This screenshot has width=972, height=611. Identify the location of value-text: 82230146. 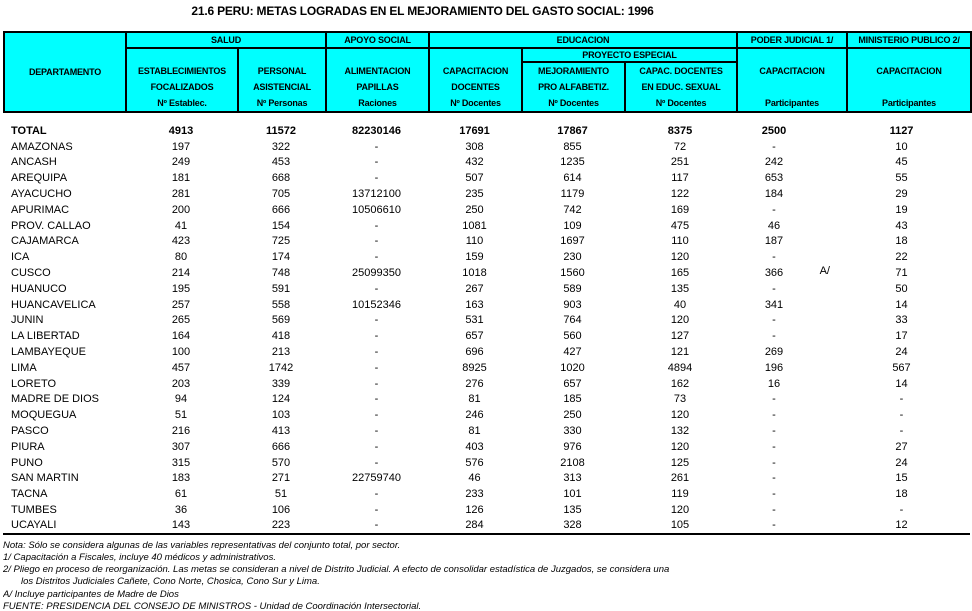
(376, 130).